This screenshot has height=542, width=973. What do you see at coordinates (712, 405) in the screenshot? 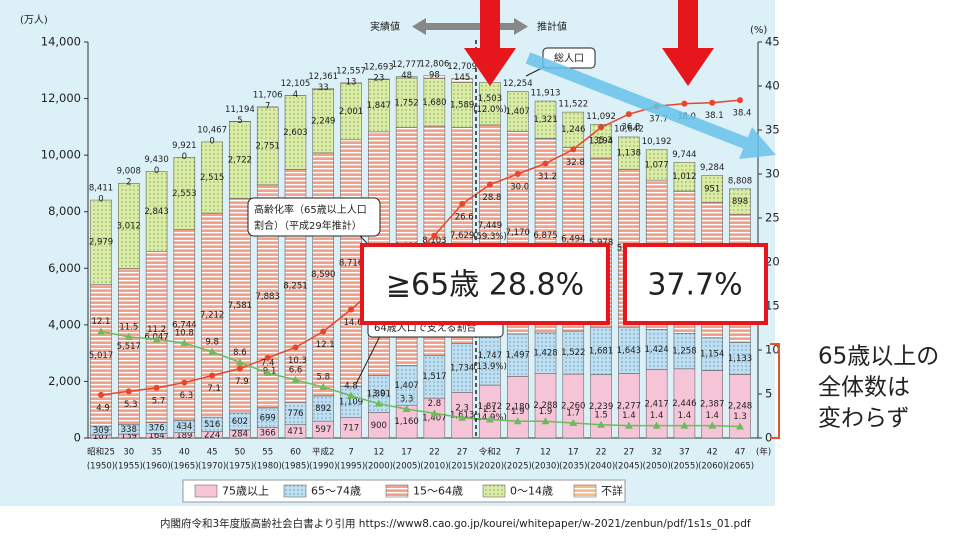
I see `data-label: 2,387` at bounding box center [712, 405].